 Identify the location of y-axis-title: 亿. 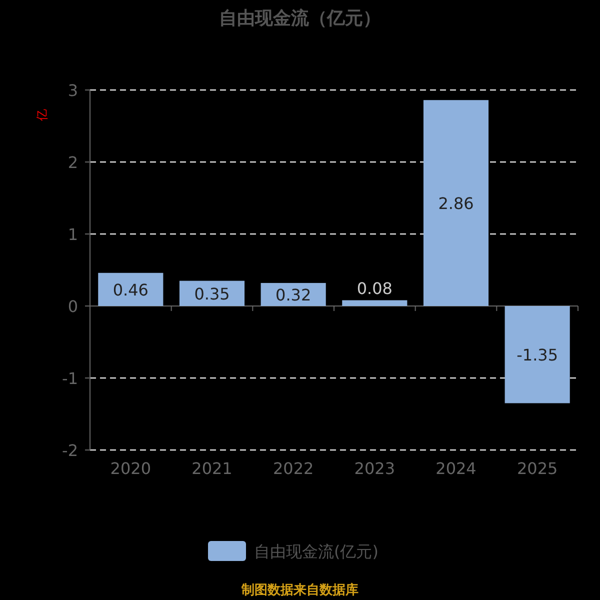
(42, 115).